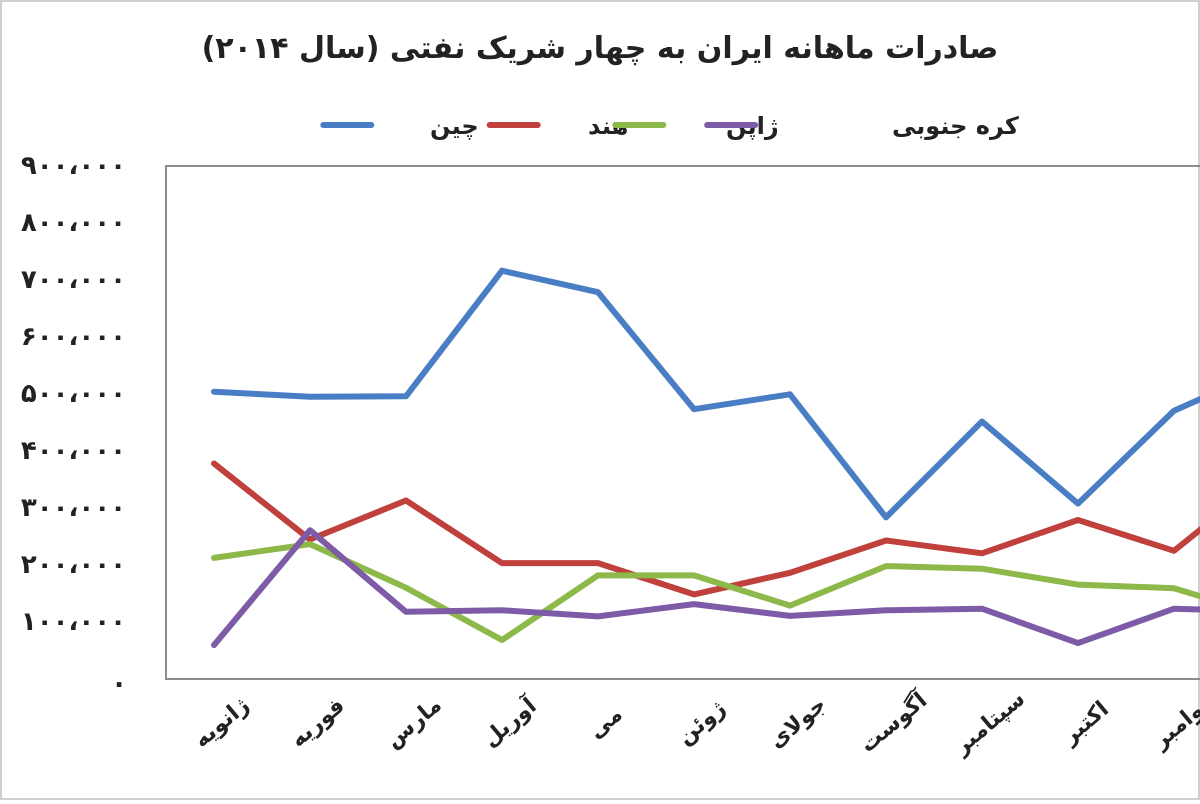  What do you see at coordinates (399, 126) in the screenshot?
I see `legend-entry: چین` at bounding box center [399, 126].